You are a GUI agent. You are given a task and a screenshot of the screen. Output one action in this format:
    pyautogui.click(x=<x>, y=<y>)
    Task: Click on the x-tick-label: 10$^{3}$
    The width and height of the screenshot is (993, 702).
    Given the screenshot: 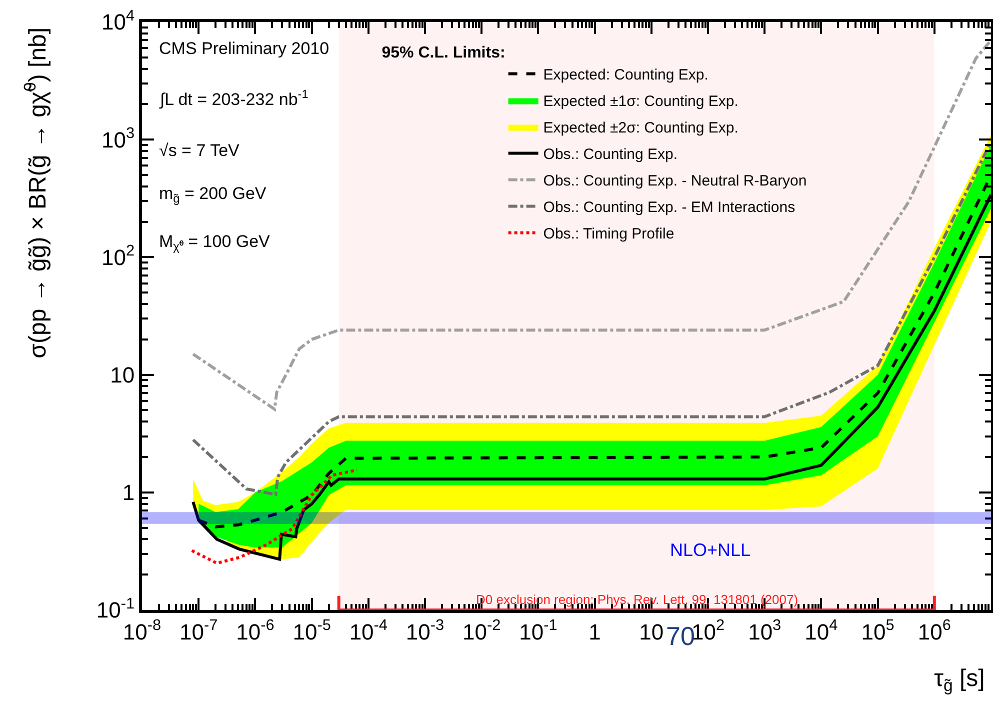 What is the action you would take?
    pyautogui.click(x=765, y=630)
    